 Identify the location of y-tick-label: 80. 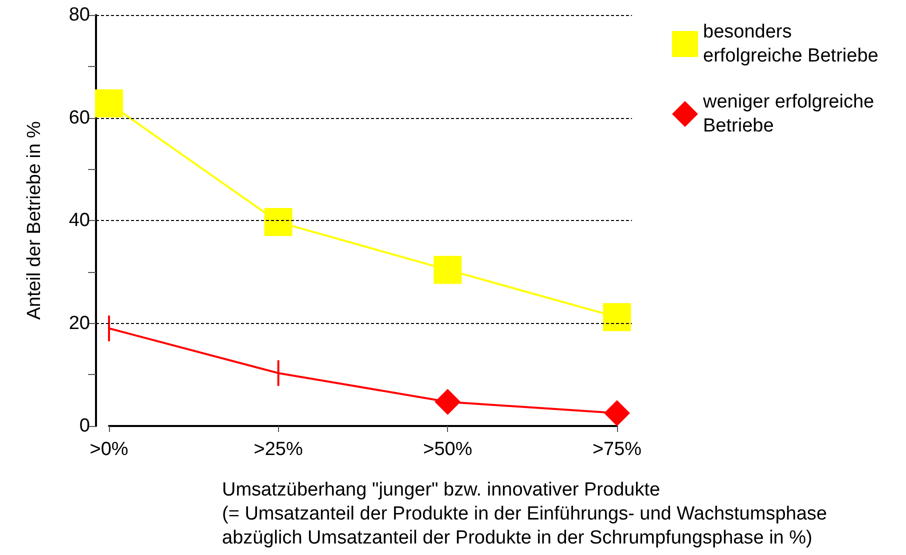
(79, 15).